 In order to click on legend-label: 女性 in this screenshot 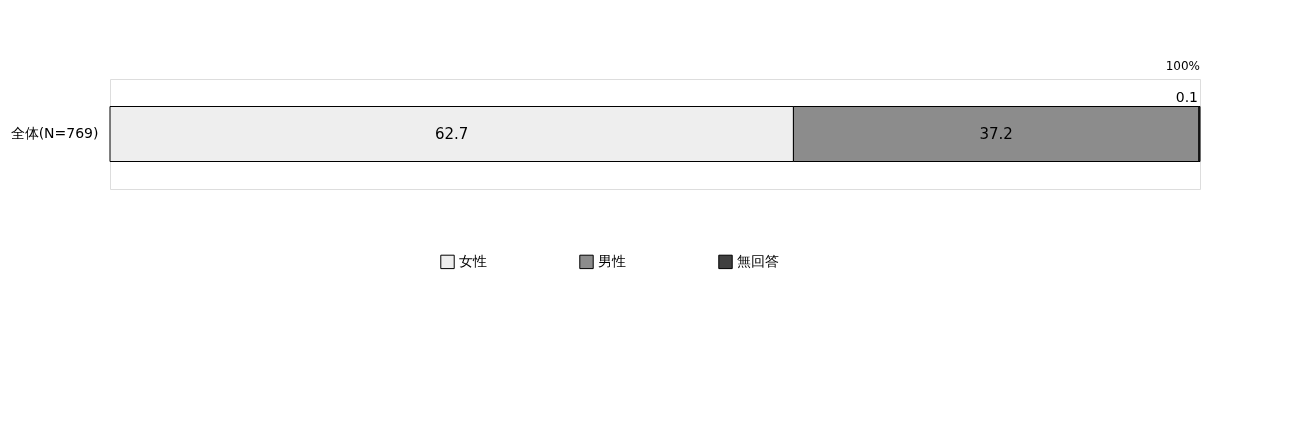, I will do `click(473, 260)`.